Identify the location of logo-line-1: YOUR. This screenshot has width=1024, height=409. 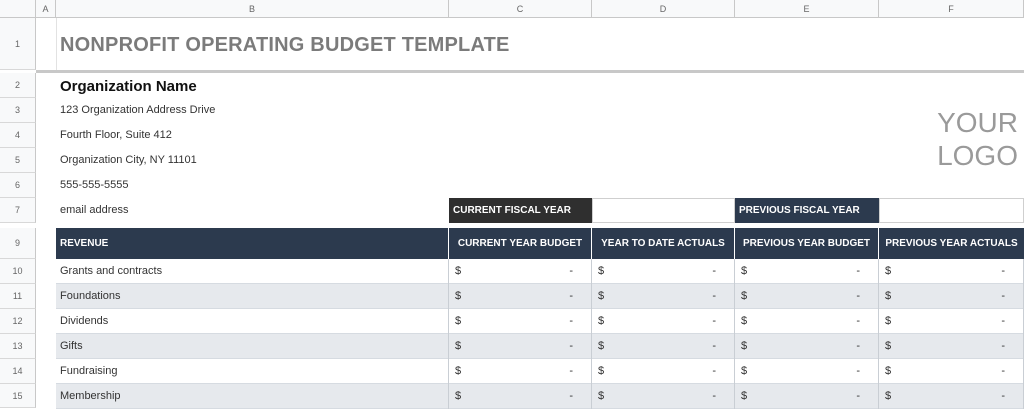
(977, 122).